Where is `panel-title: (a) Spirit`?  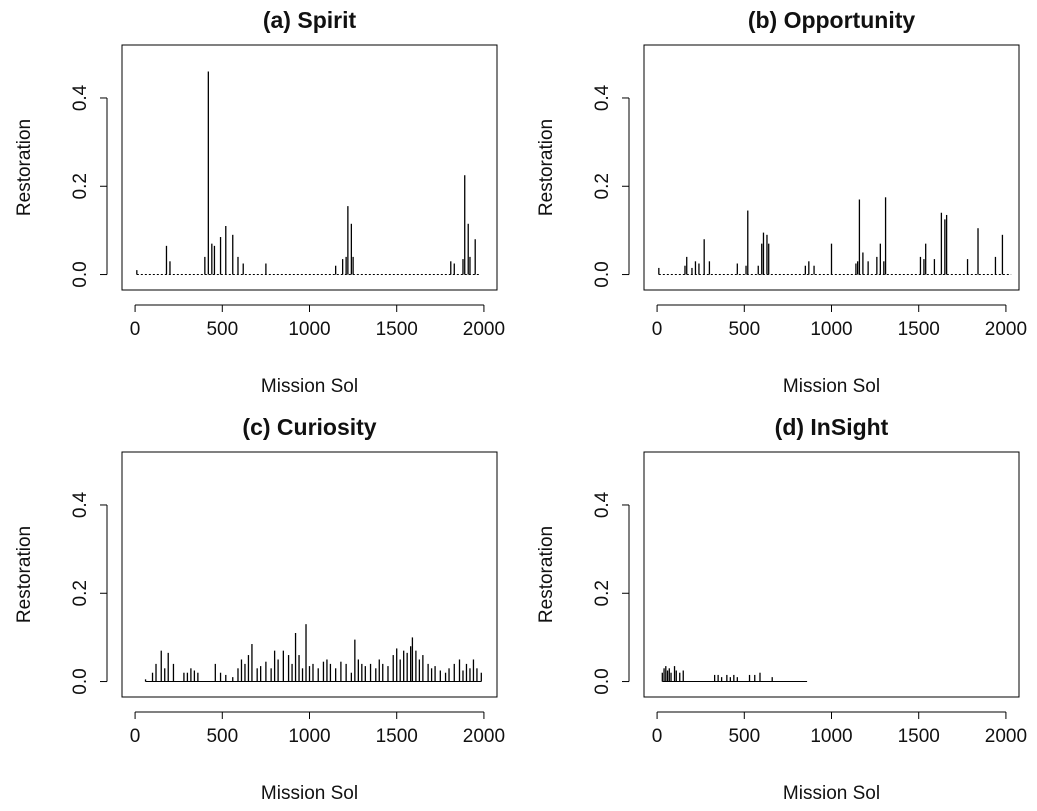
panel-title: (a) Spirit is located at coordinates (310, 20).